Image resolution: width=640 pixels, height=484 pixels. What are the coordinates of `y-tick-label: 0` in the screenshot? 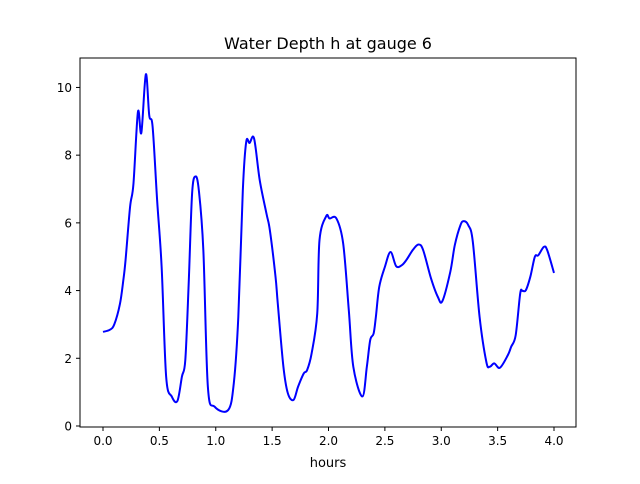 It's located at (68, 426).